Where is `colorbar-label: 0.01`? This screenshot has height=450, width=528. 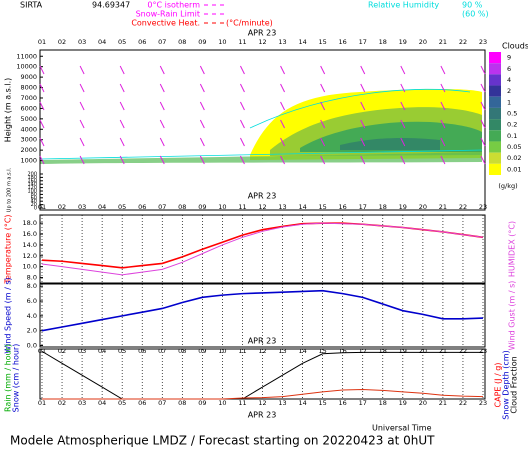
colorbar-label: 0.01 is located at coordinates (514, 169).